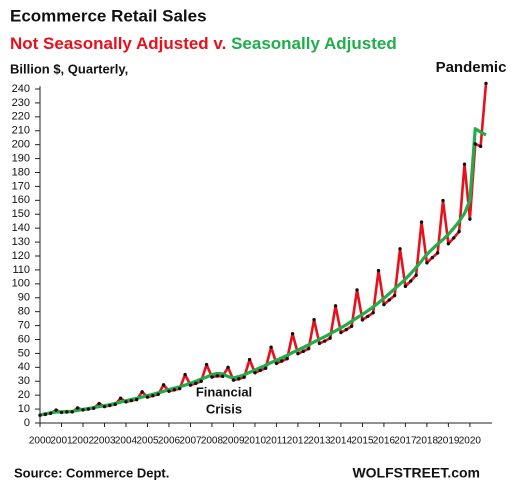 The width and height of the screenshot is (511, 491). Describe the element at coordinates (24, 395) in the screenshot. I see `y-tick-label: 20` at that location.